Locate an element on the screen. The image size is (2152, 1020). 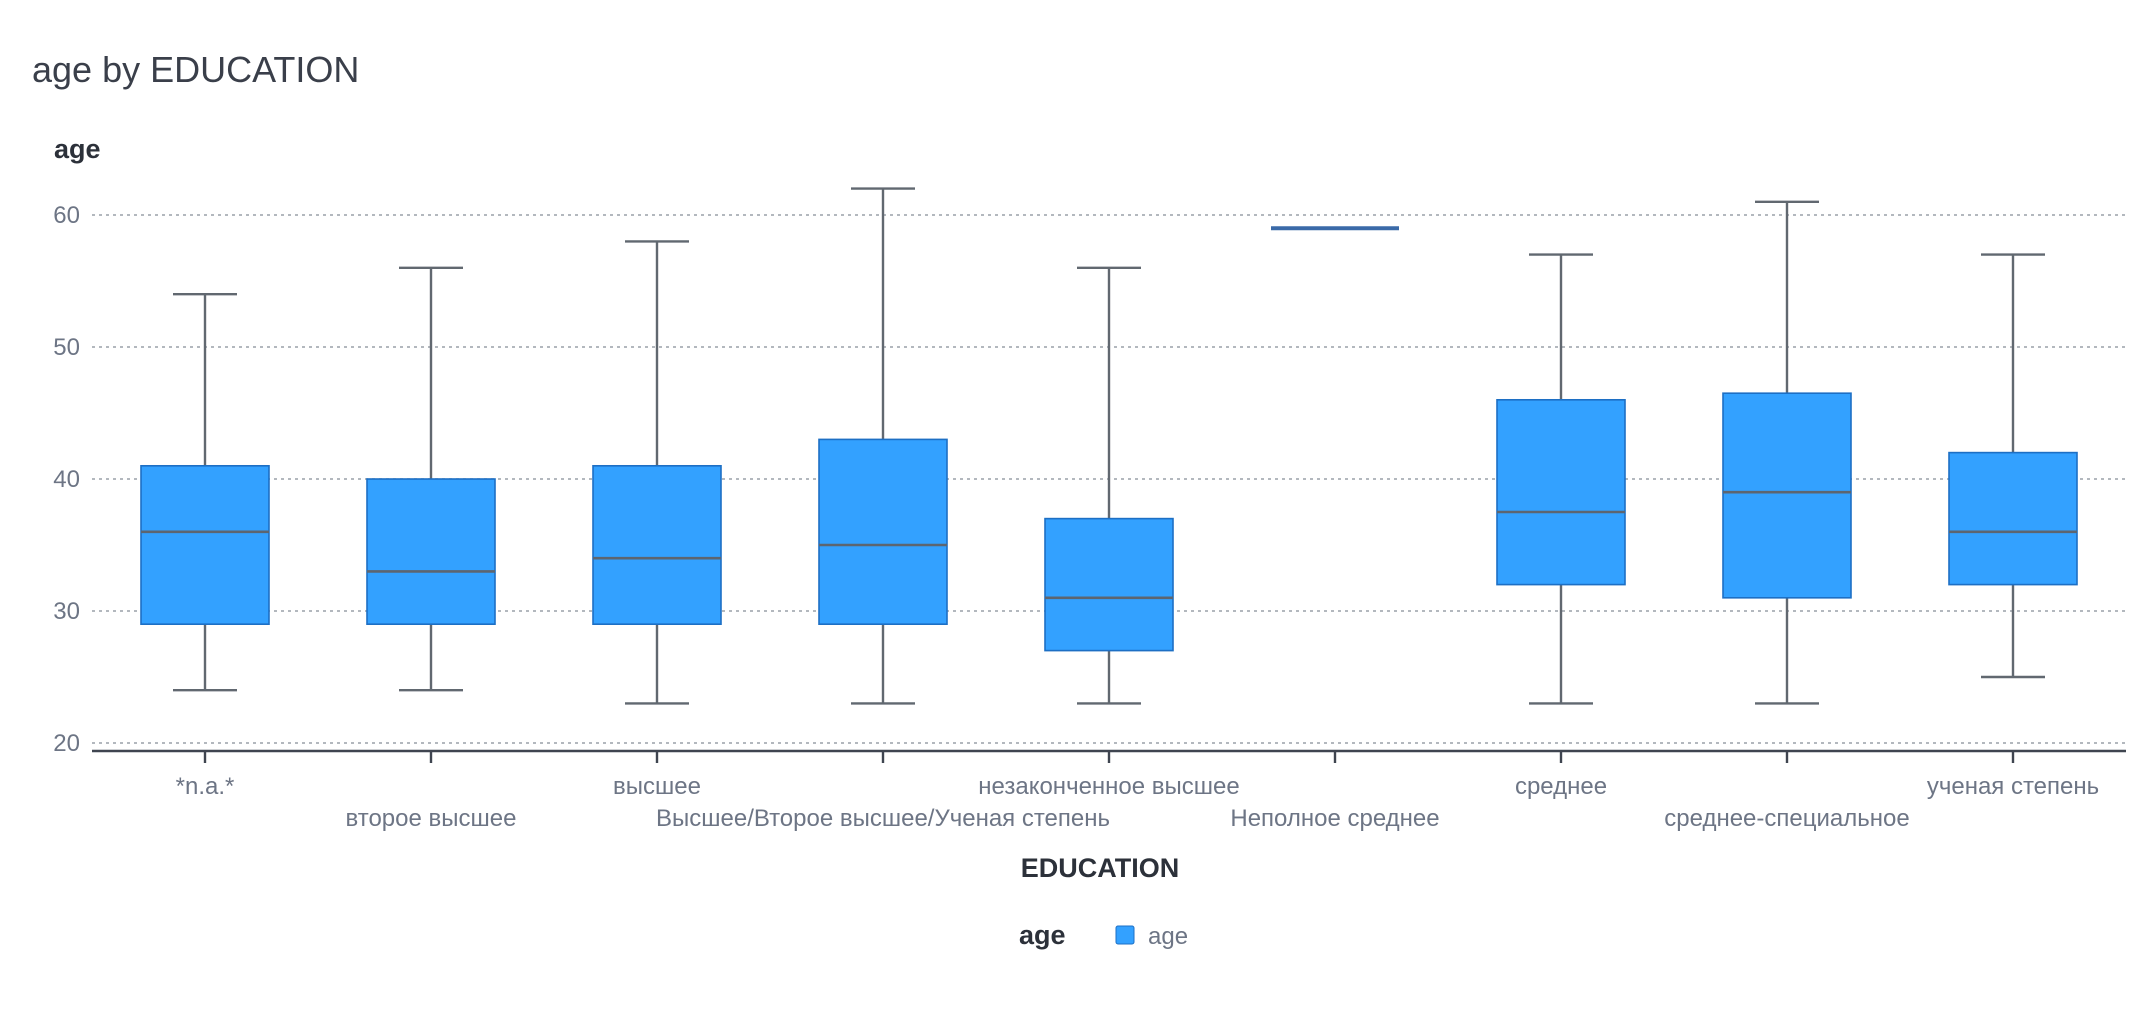
chart-title: age by EDUCATION is located at coordinates (195, 69).